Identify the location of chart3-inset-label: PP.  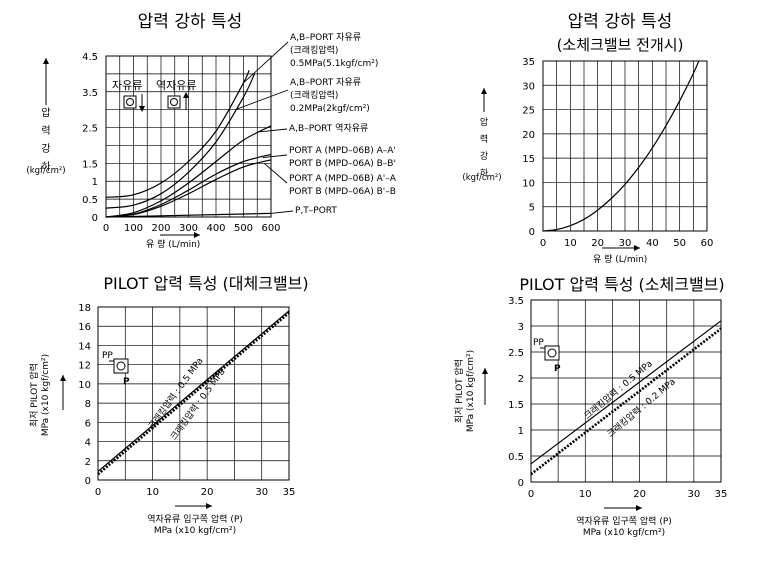
(107, 356).